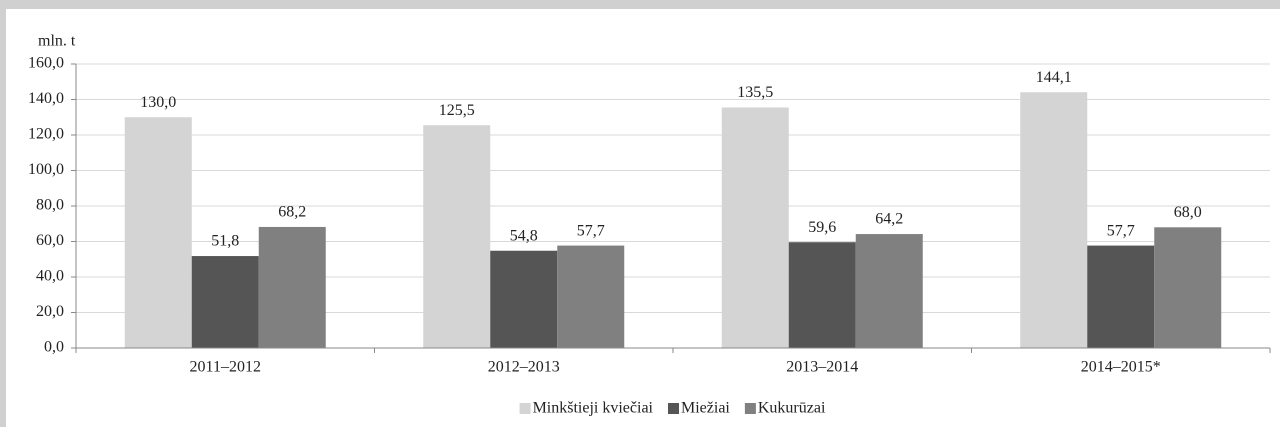 The image size is (1280, 427). I want to click on y-tick-label: 20,0, so click(50, 311).